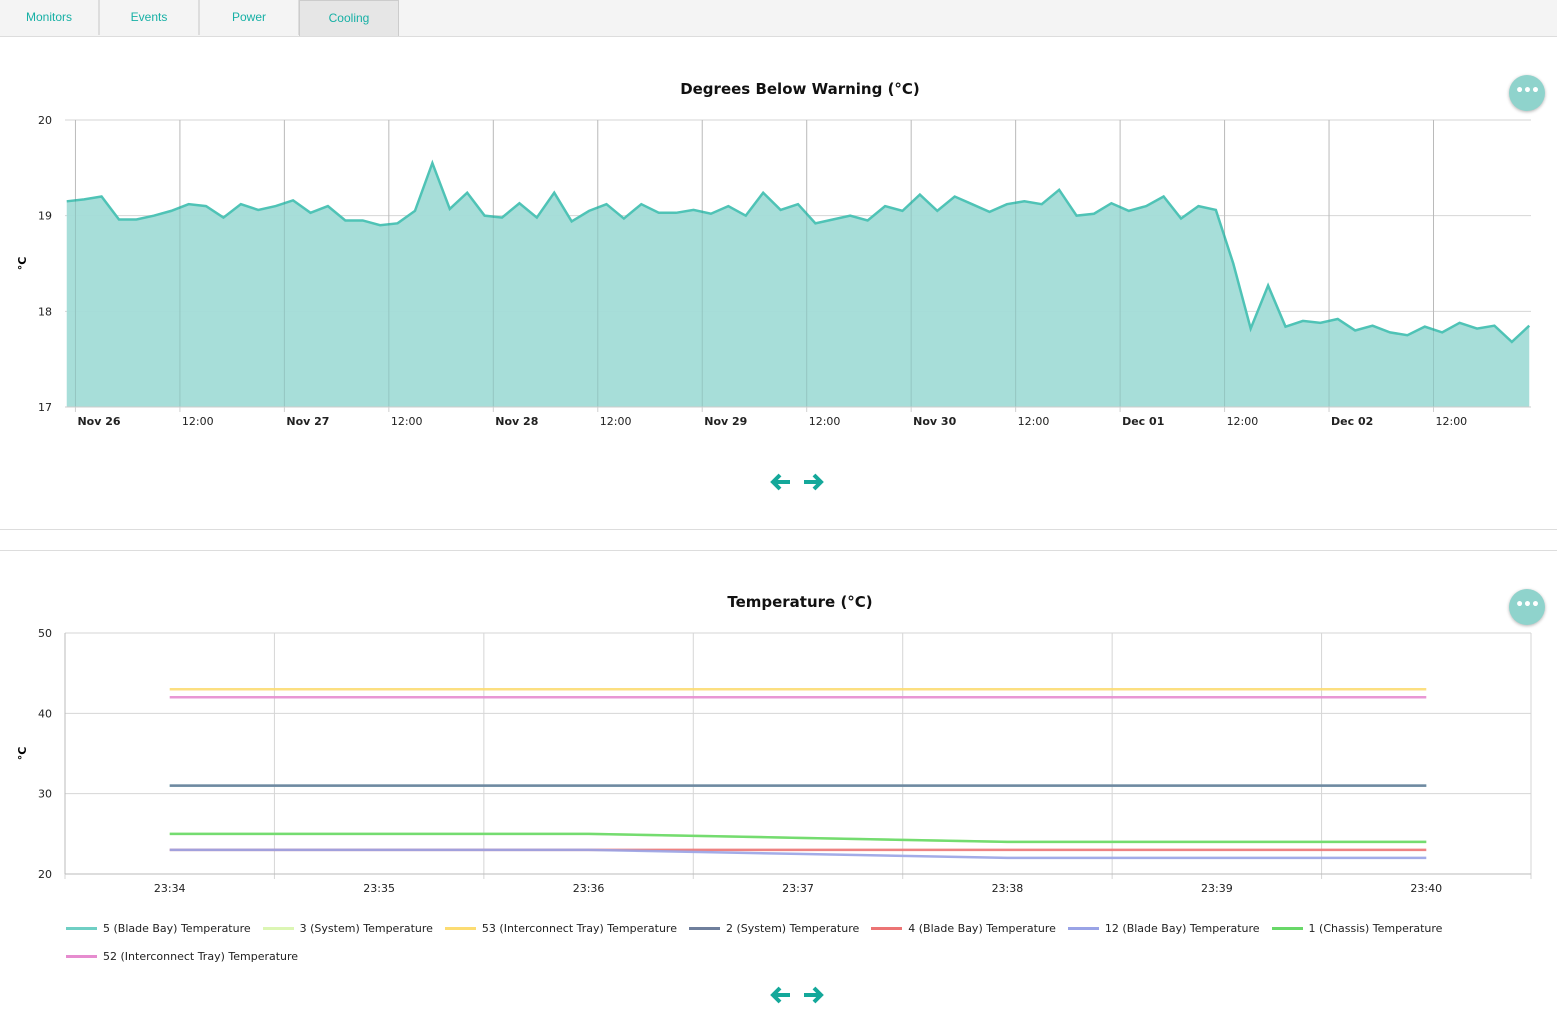  I want to click on legend-label: 1 (Chassis) Temperature, so click(1375, 928).